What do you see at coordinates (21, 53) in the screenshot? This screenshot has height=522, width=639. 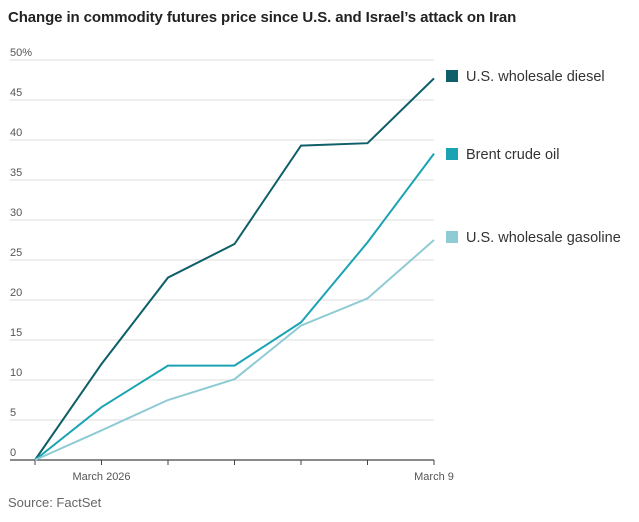 I see `y-tick-label: 50%` at bounding box center [21, 53].